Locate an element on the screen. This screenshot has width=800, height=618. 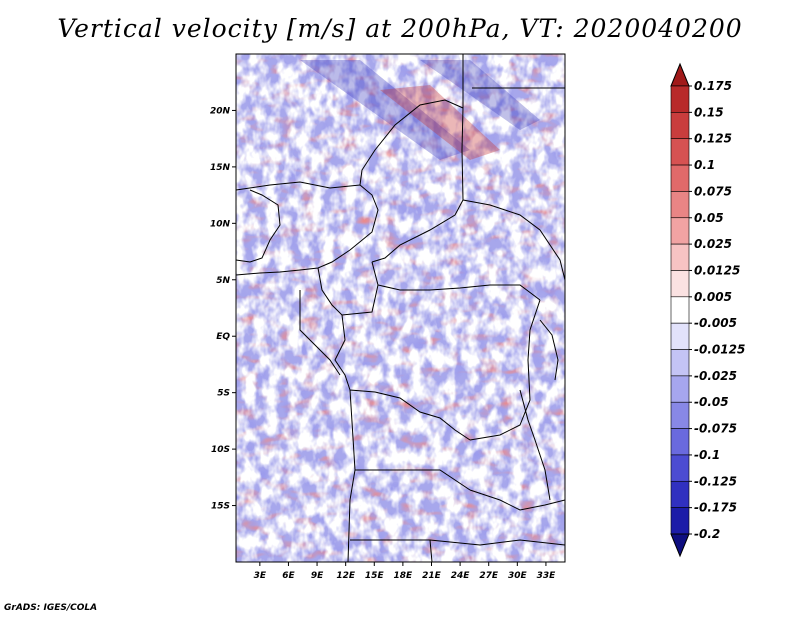
border-gulf-coast is located at coordinates (258, 226).